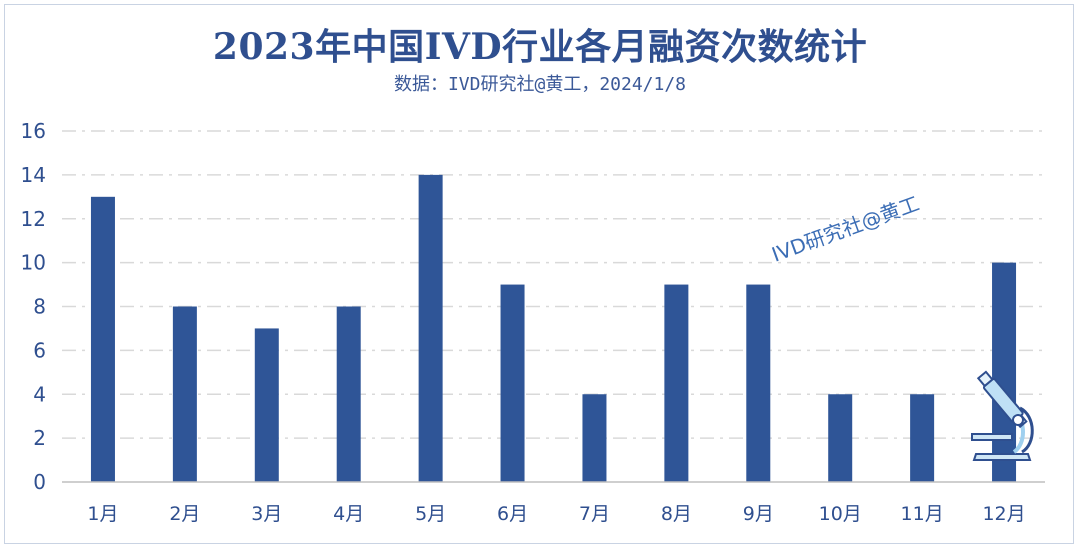 This screenshot has height=550, width=1080. What do you see at coordinates (39, 438) in the screenshot?
I see `y-tick-label: 2` at bounding box center [39, 438].